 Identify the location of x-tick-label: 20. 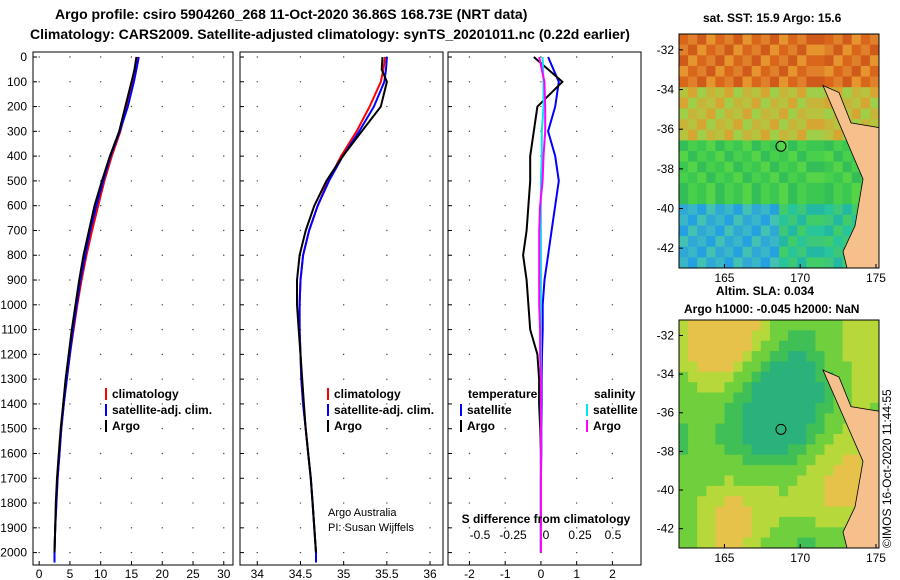
(163, 573).